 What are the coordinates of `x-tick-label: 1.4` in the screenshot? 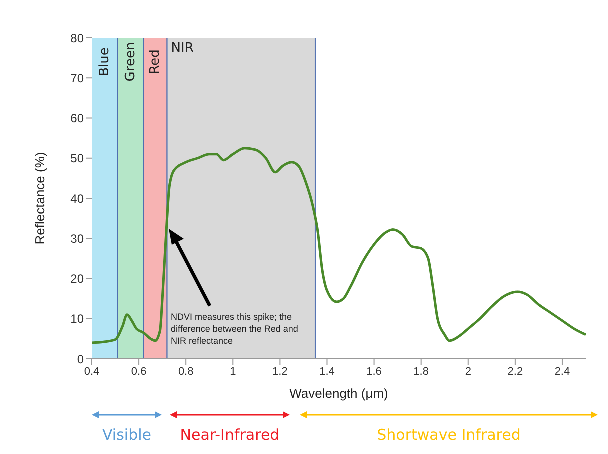 It's located at (327, 372).